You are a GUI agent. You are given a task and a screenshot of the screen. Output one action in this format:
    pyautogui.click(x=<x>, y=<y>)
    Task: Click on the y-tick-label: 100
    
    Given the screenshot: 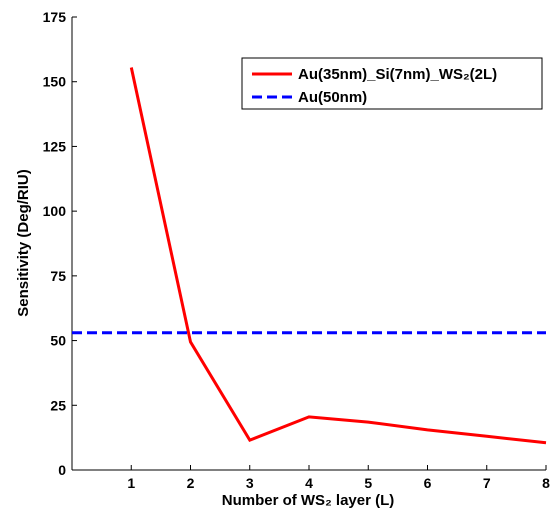 What is the action you would take?
    pyautogui.click(x=55, y=211)
    